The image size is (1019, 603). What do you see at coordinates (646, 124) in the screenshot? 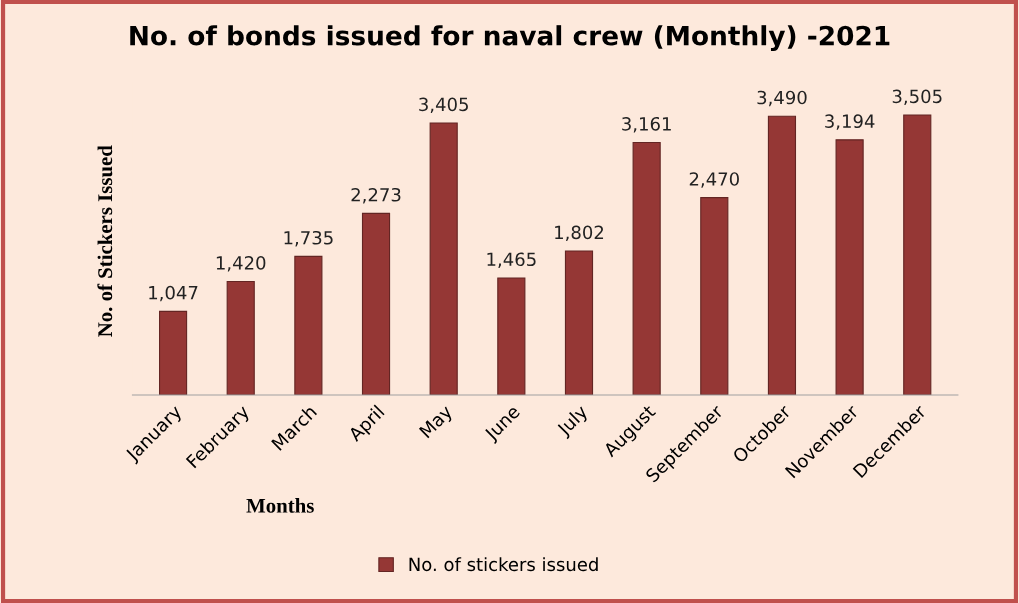
I see `data-label: 3,161` at bounding box center [646, 124].